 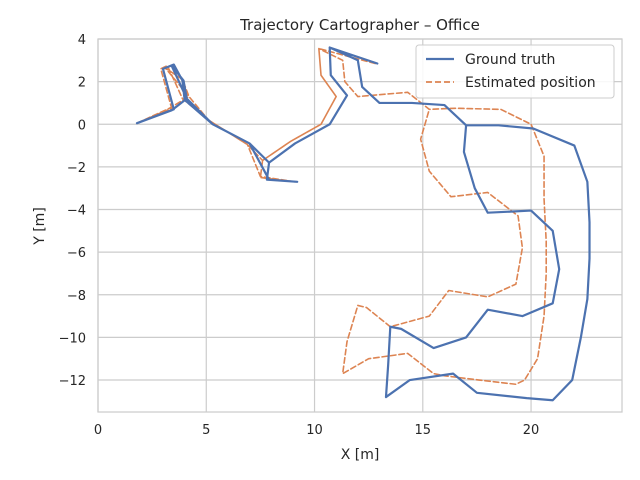 What do you see at coordinates (530, 83) in the screenshot?
I see `legend-label-estimated-position: Estimated position` at bounding box center [530, 83].